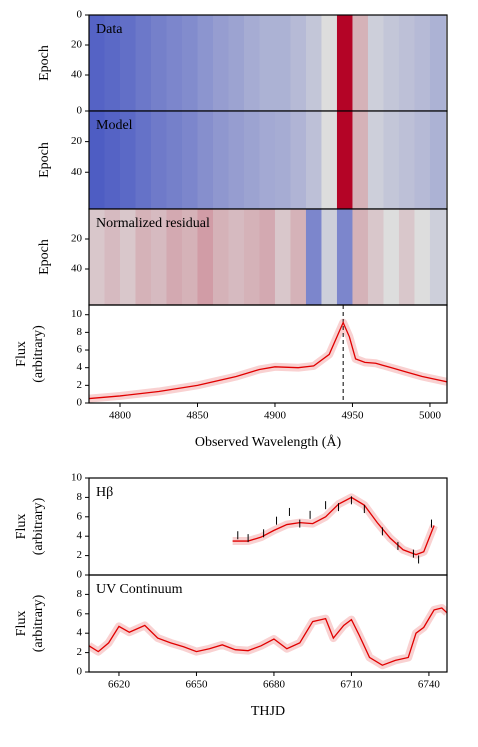 Image resolution: width=478 pixels, height=747 pixels. What do you see at coordinates (119, 685) in the screenshot?
I see `x-tick-label: 6620` at bounding box center [119, 685].